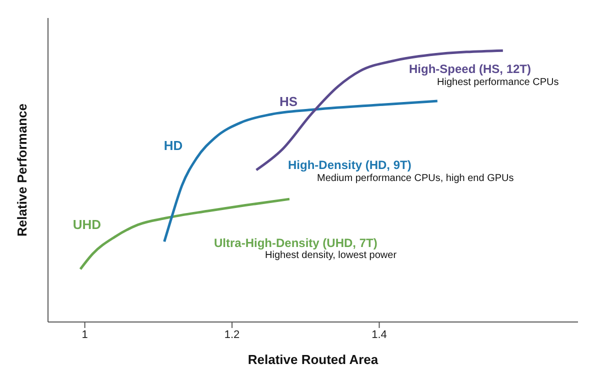  Describe the element at coordinates (288, 101) in the screenshot. I see `series-label: HS` at that location.